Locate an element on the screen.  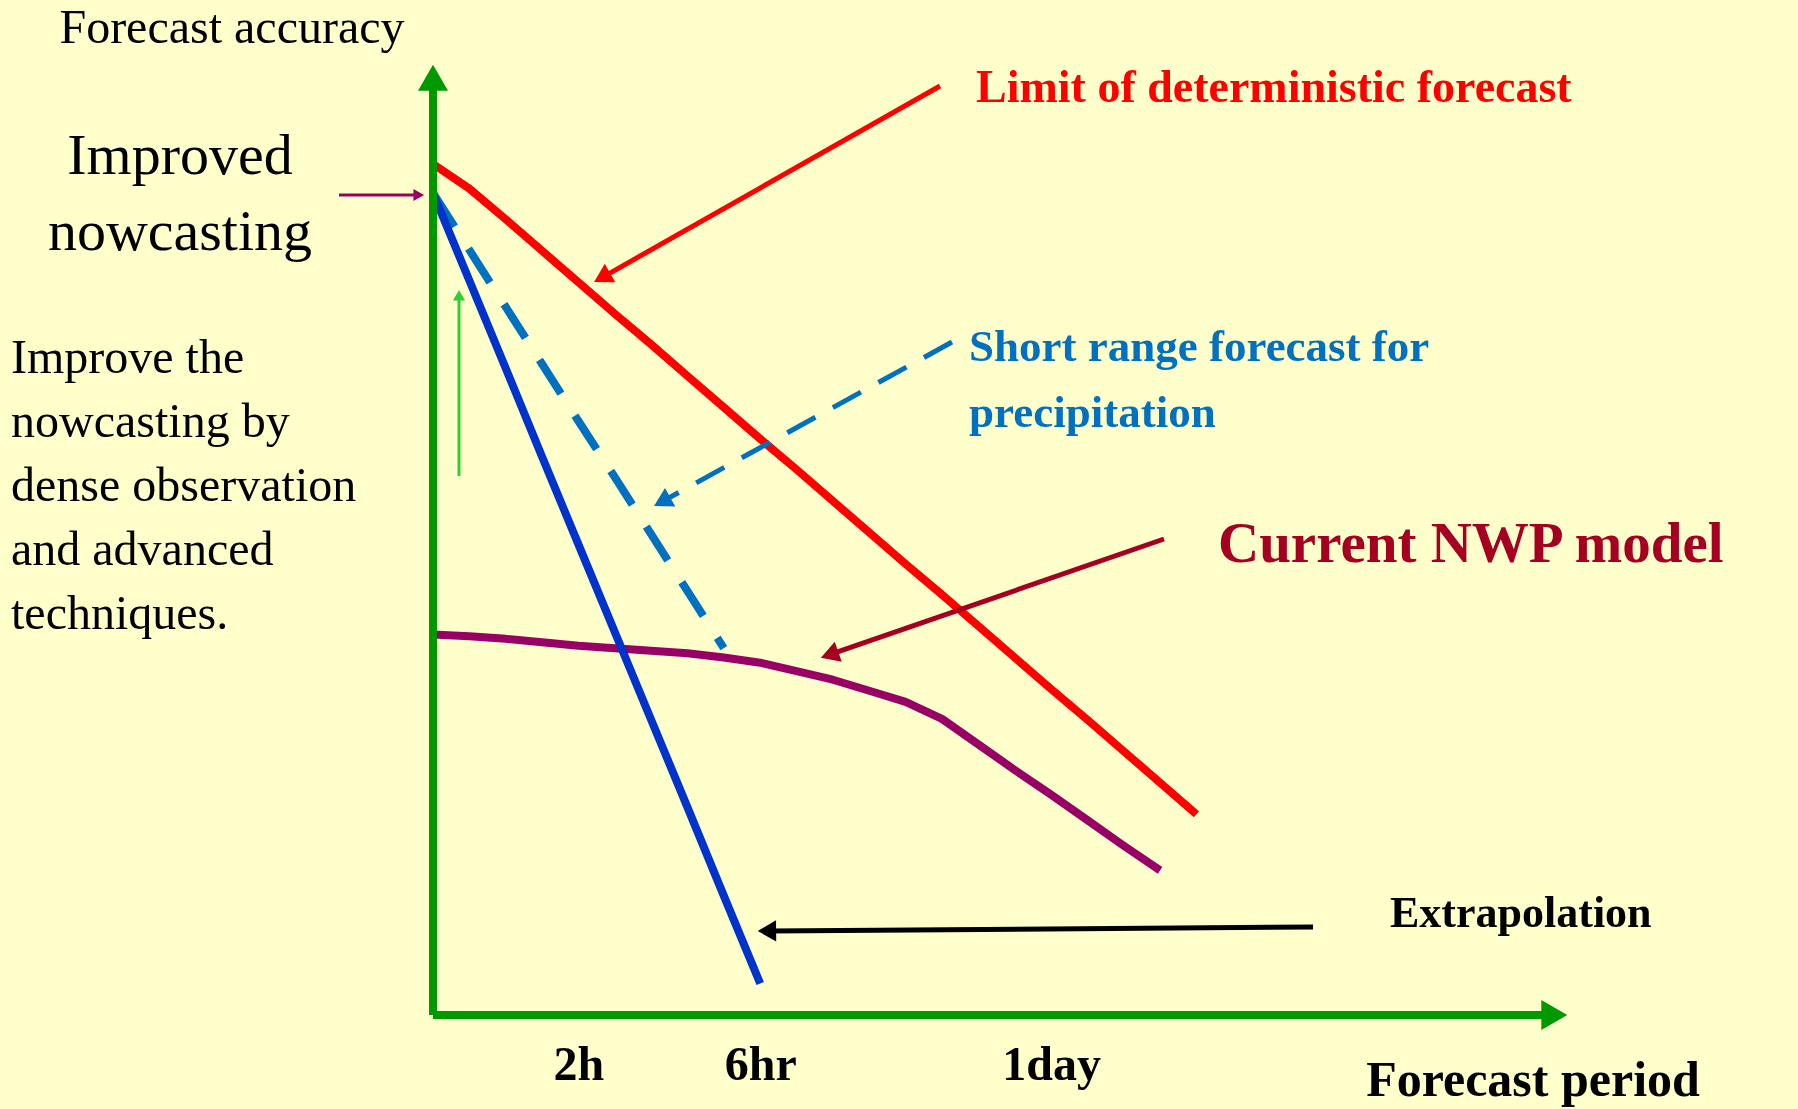
text: Short range forecast for precipitation is located at coordinates (1199, 379).